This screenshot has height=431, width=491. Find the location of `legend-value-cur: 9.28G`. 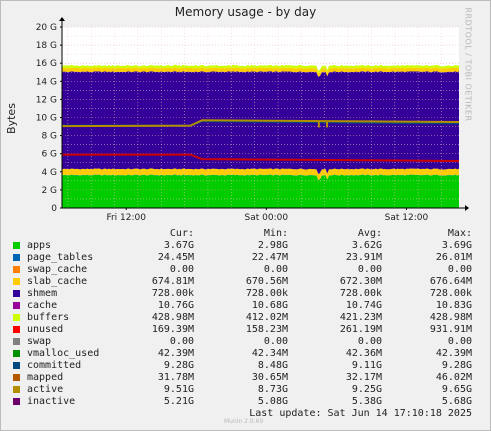

legend-value-cur: 9.28G is located at coordinates (178, 365).